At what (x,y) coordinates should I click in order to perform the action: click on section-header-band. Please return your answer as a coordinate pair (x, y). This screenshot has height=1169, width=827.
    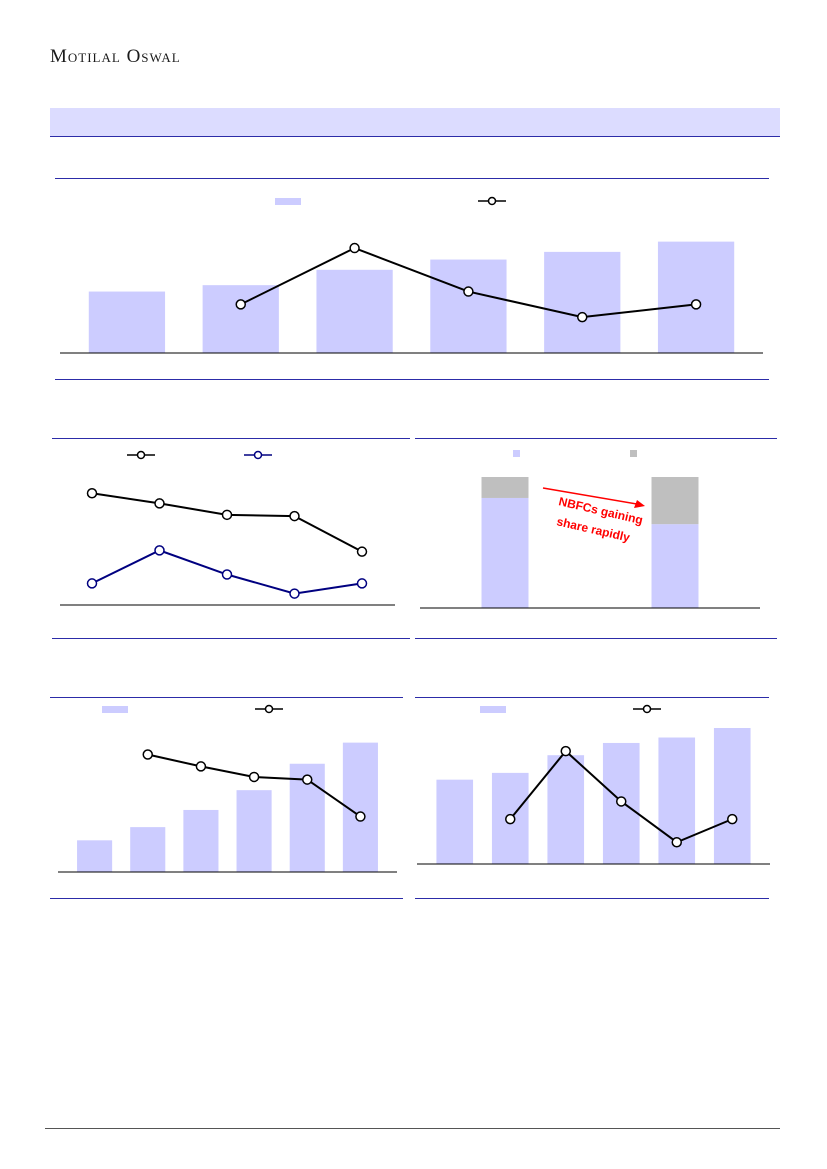
    Looking at the image, I should click on (415, 122).